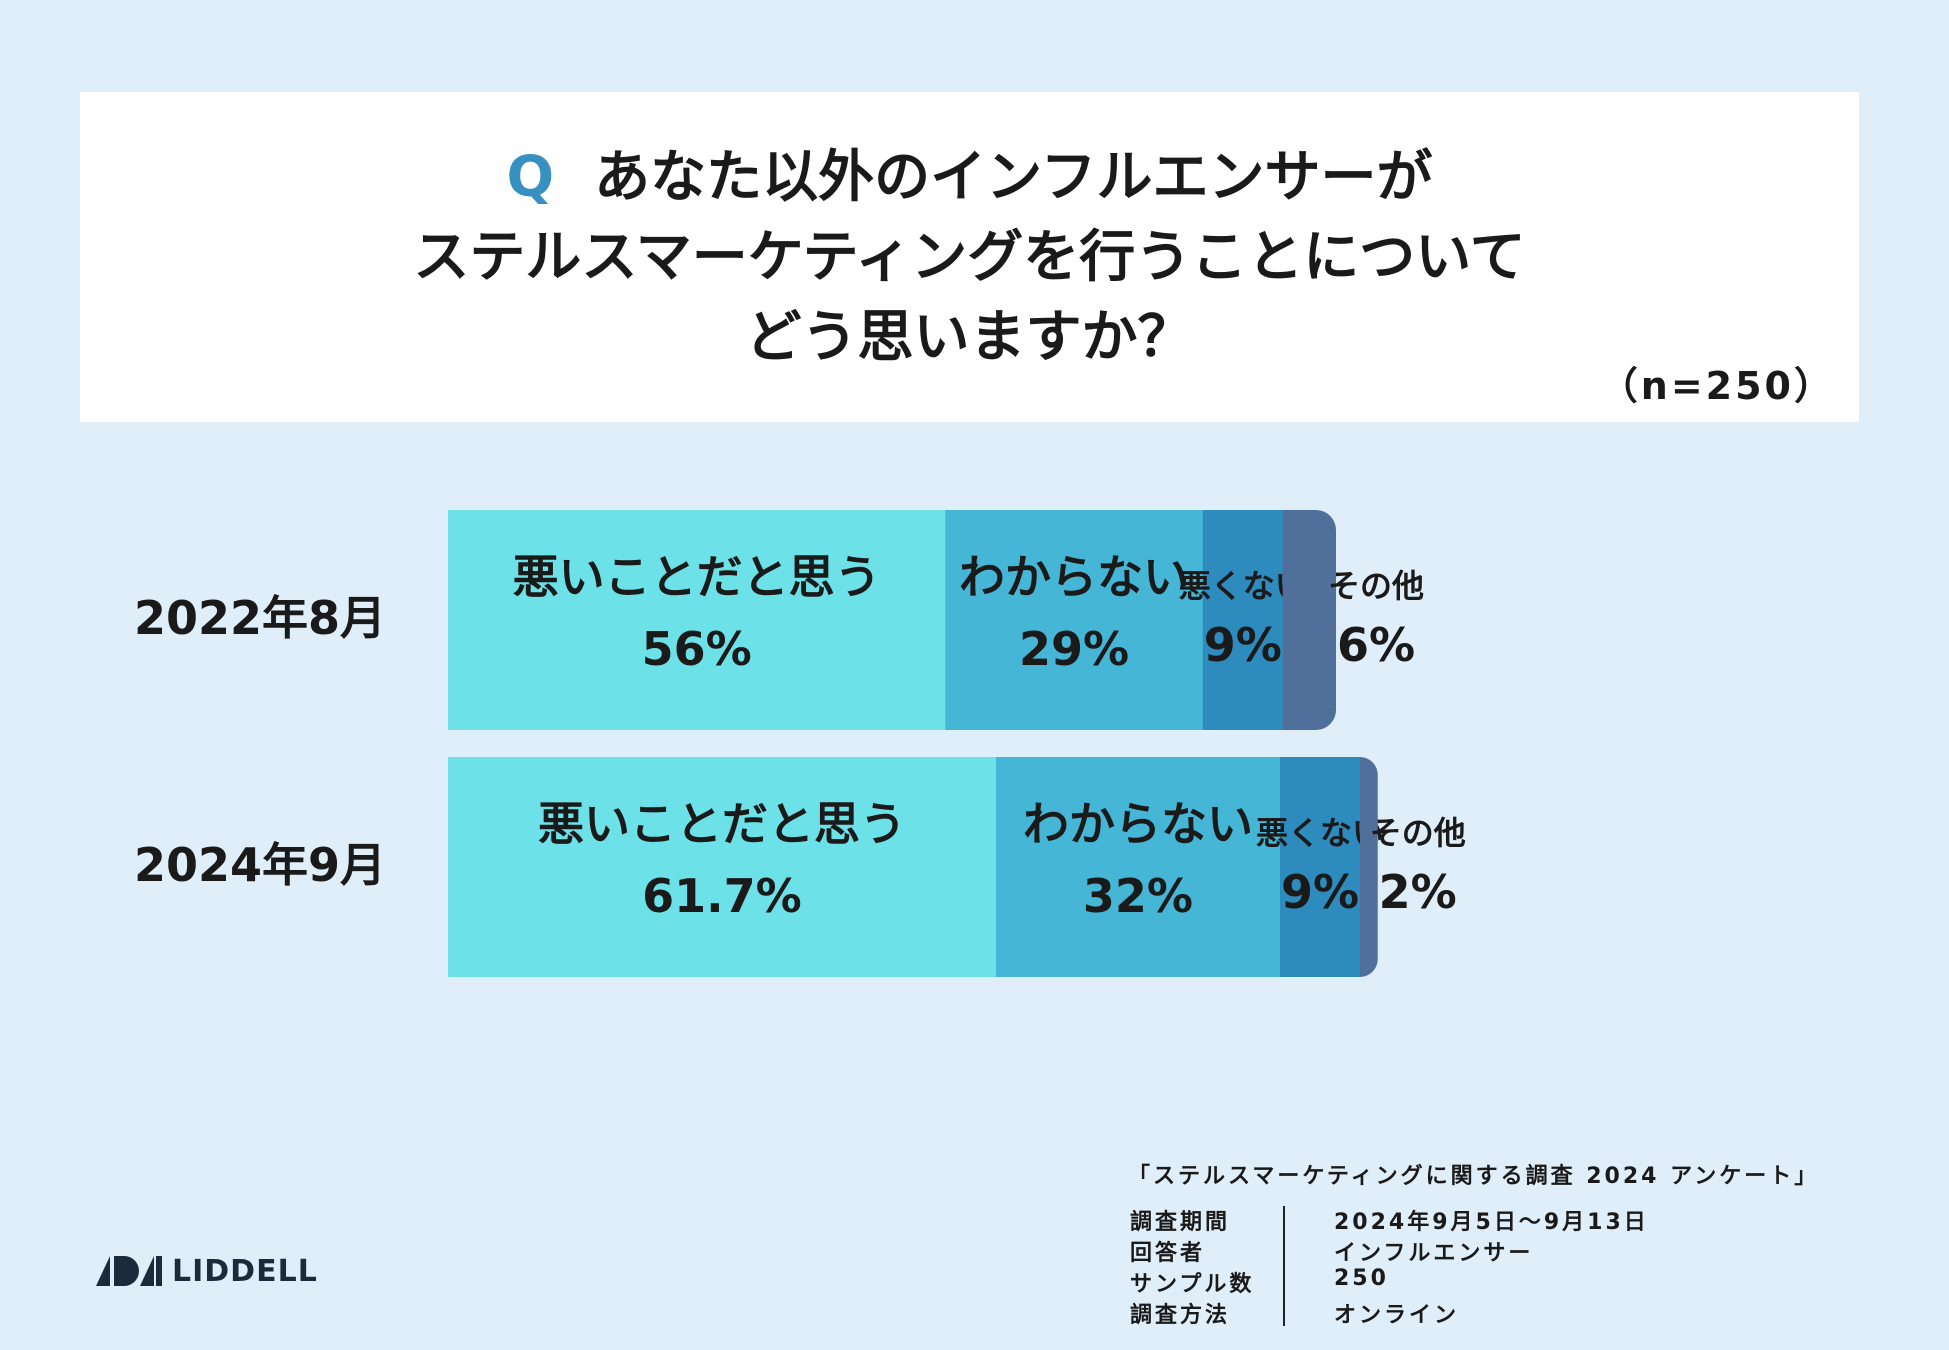 Image resolution: width=1949 pixels, height=1350 pixels. Describe the element at coordinates (245, 1271) in the screenshot. I see `brand-name: LIDDELL` at that location.